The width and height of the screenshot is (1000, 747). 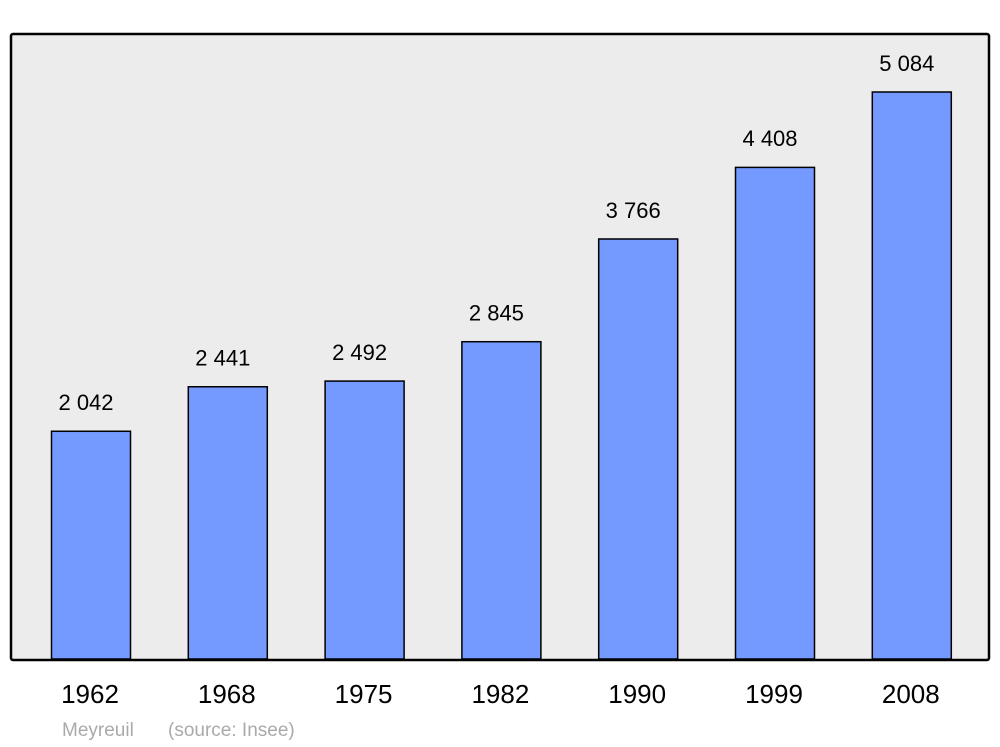 I want to click on value-label: 4 408, so click(x=769, y=138).